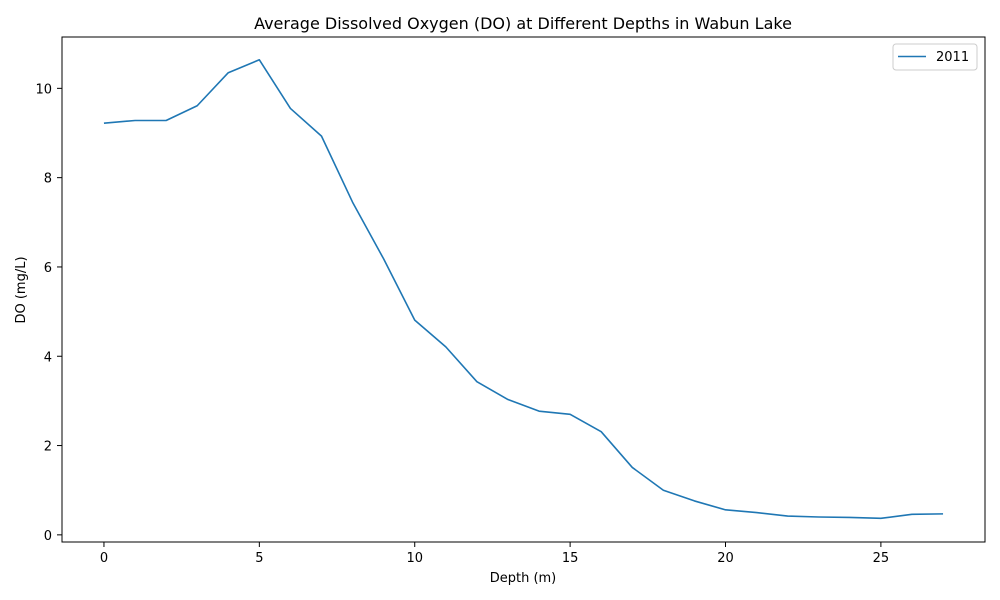  I want to click on x-tick-label: 0, so click(104, 558).